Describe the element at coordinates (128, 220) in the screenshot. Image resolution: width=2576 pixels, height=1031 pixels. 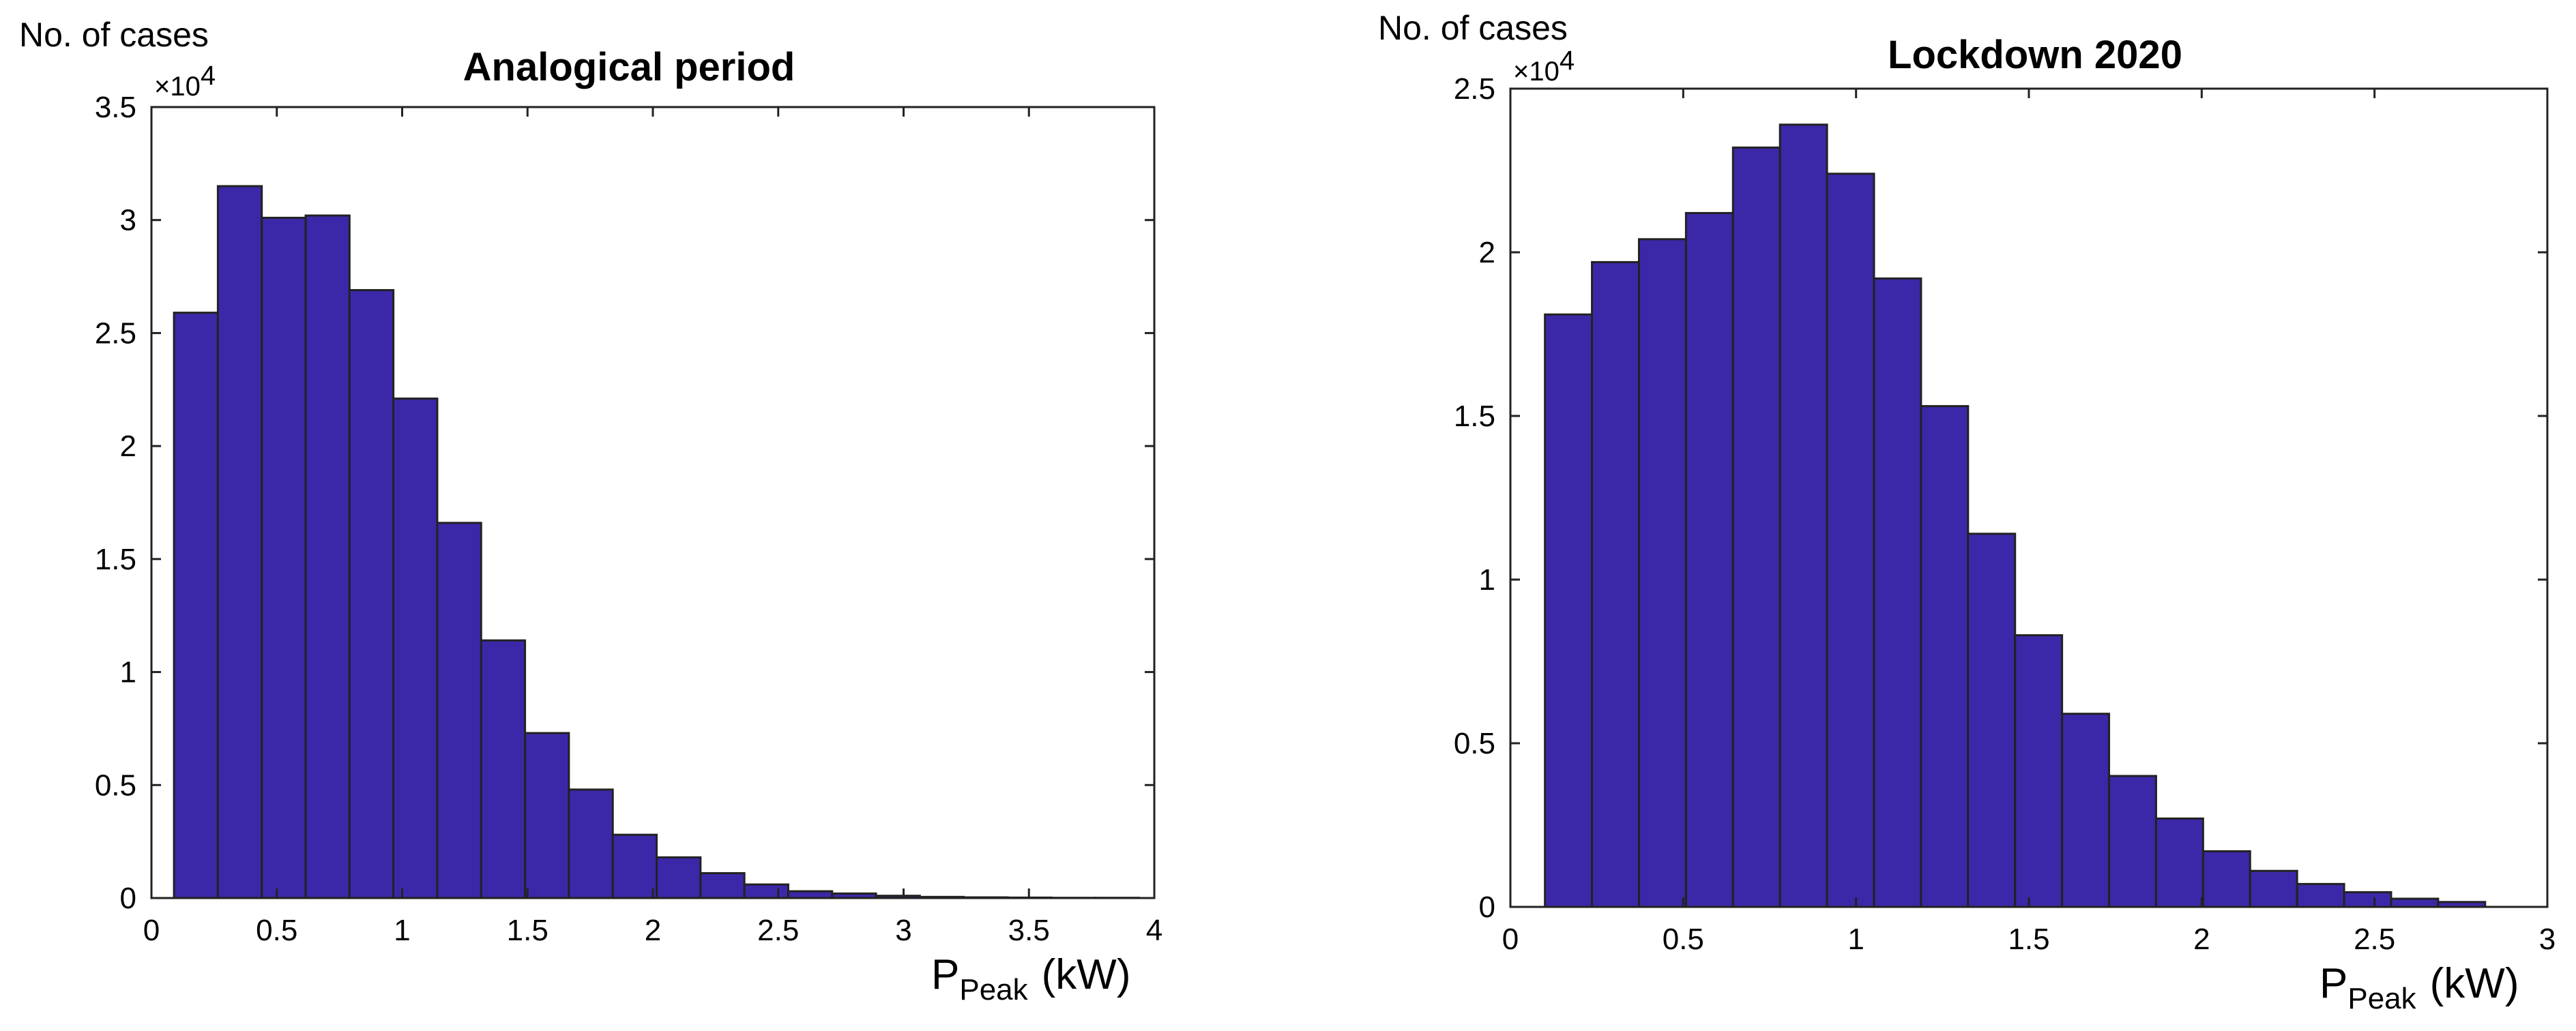
I see `y-tick-label: 3` at that location.